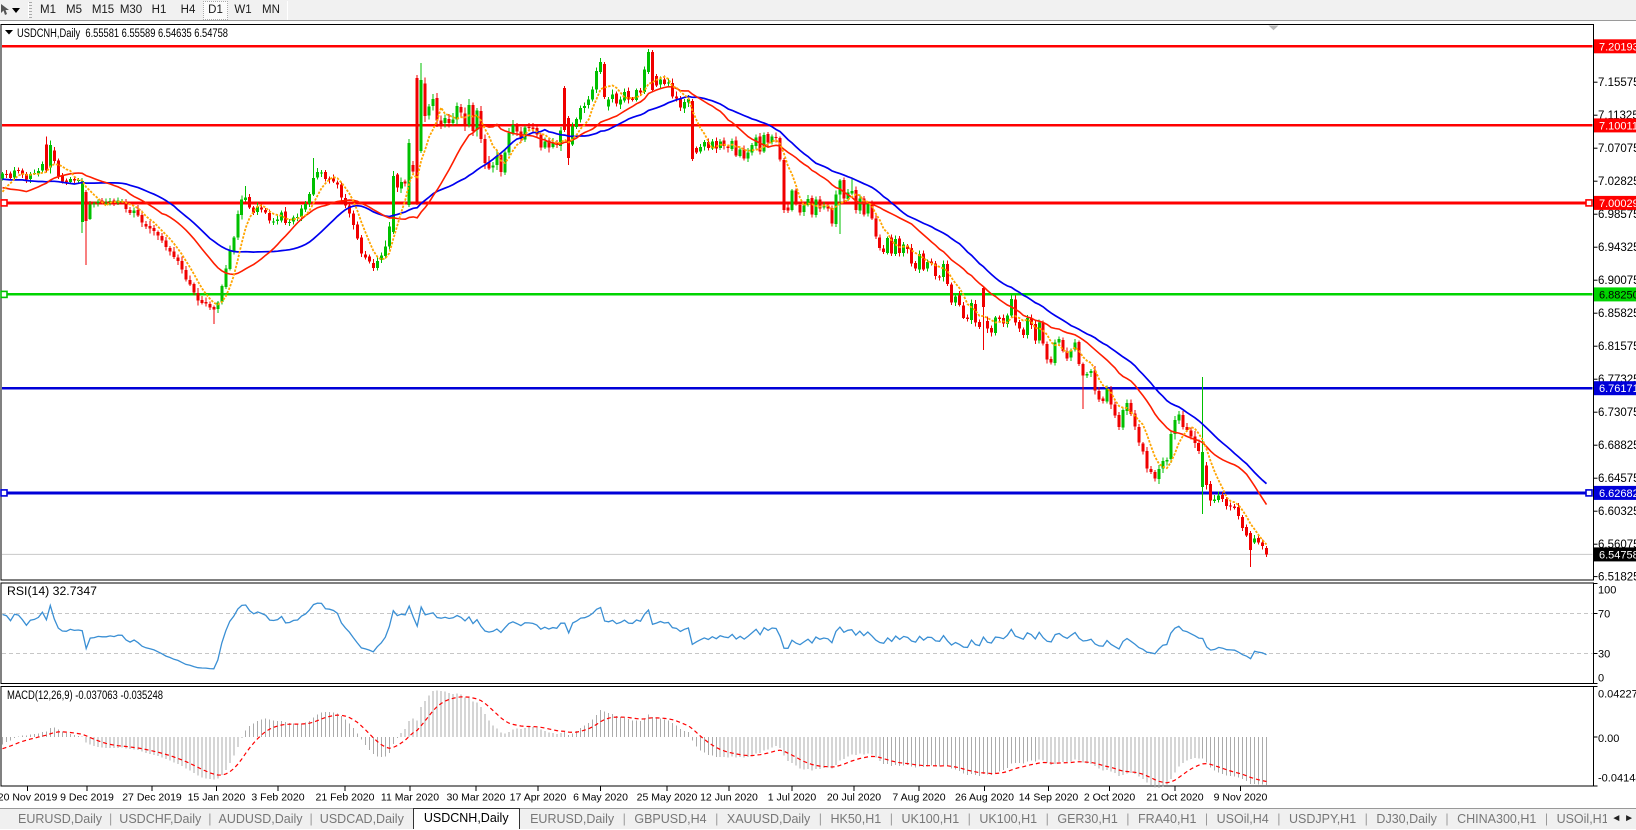 This screenshot has width=1636, height=830. What do you see at coordinates (1617, 204) in the screenshot?
I see `svg-text: 7.00029` at bounding box center [1617, 204].